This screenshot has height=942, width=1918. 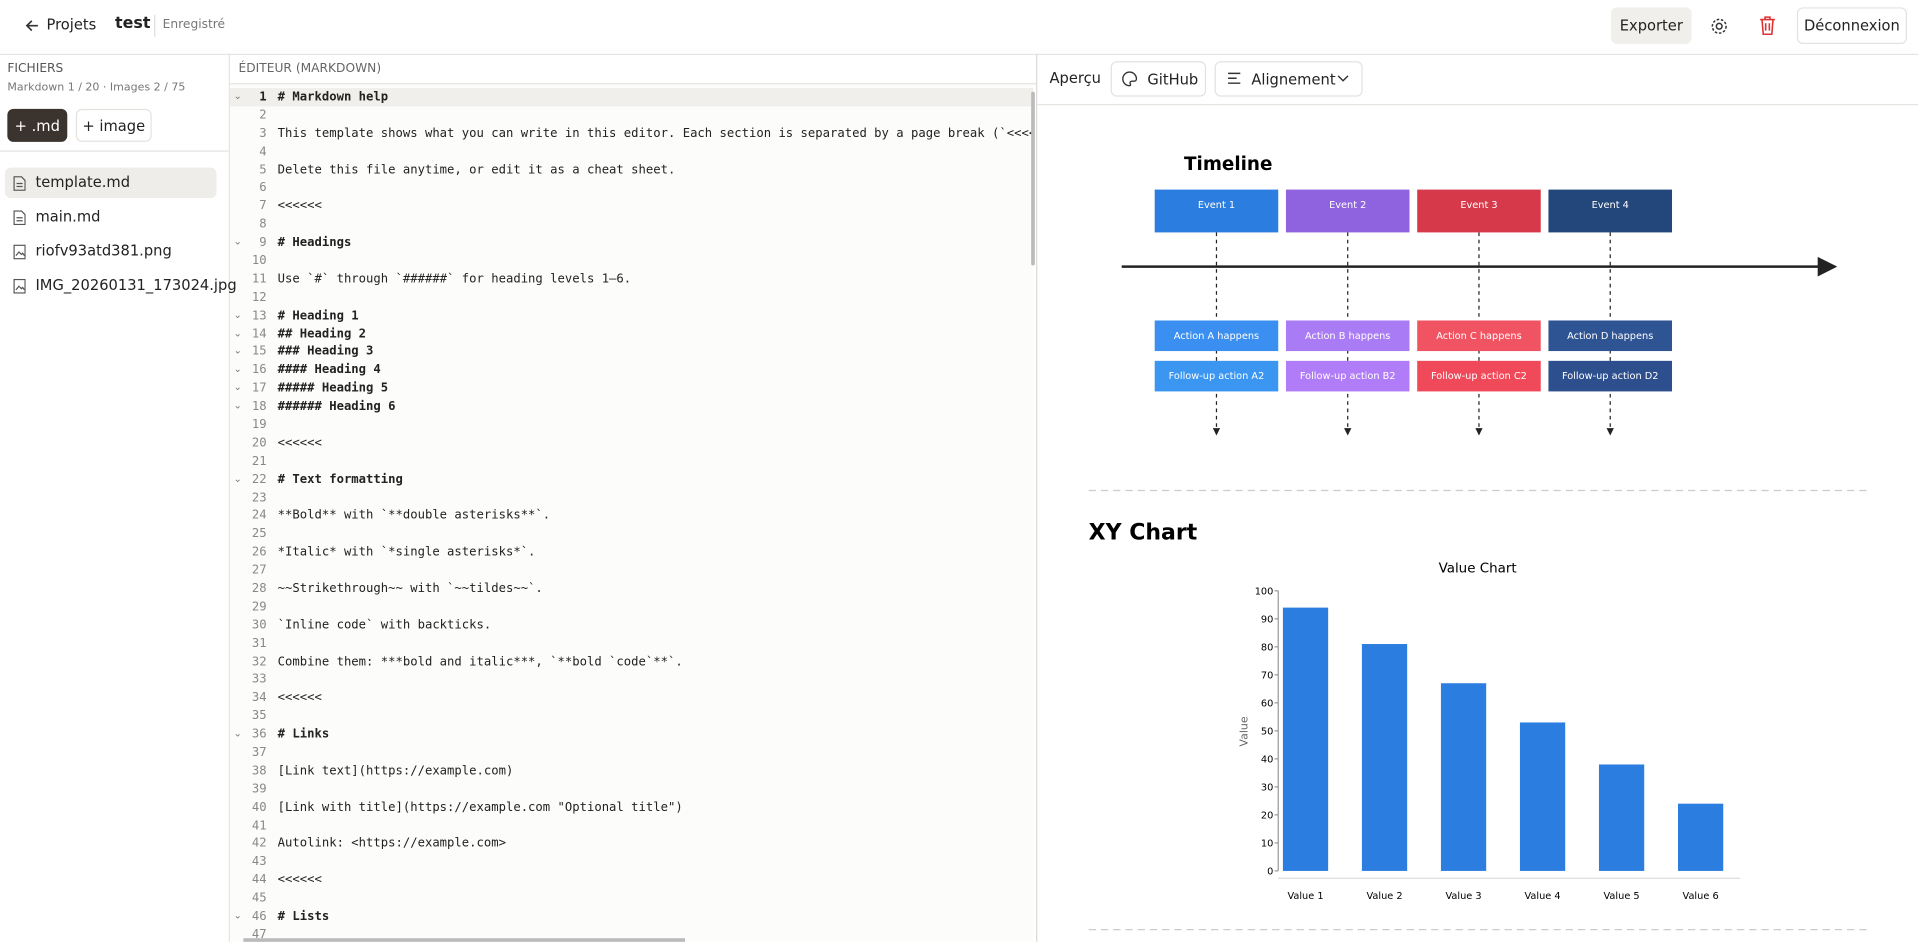 I want to click on code-line: 4, so click(x=632, y=152).